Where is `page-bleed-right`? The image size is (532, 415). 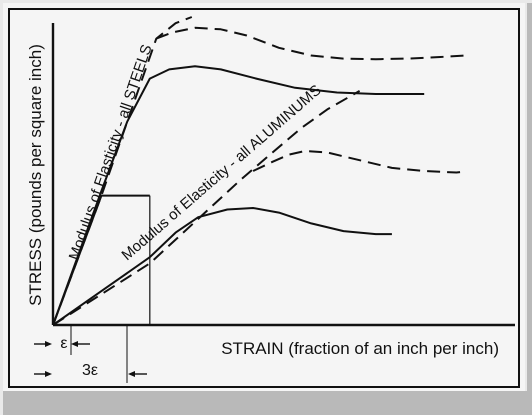
page-bleed-right is located at coordinates (529, 209).